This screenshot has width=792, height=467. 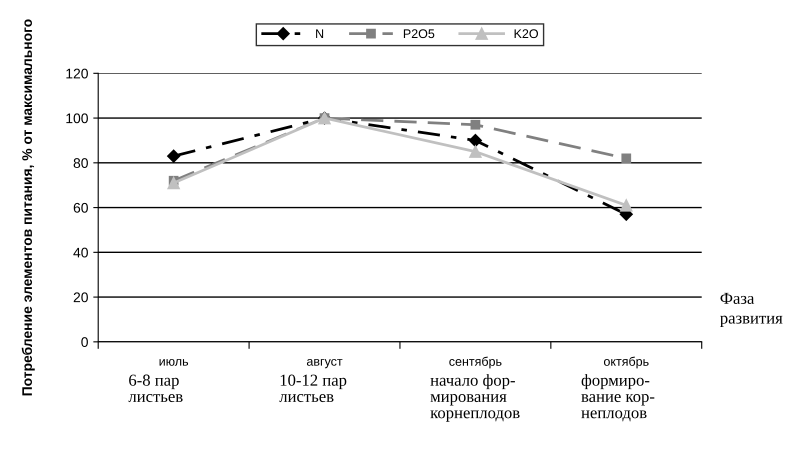 What do you see at coordinates (475, 389) in the screenshot?
I see `x-tick-label: сентябрь начало фор- мирования корнеплодов` at bounding box center [475, 389].